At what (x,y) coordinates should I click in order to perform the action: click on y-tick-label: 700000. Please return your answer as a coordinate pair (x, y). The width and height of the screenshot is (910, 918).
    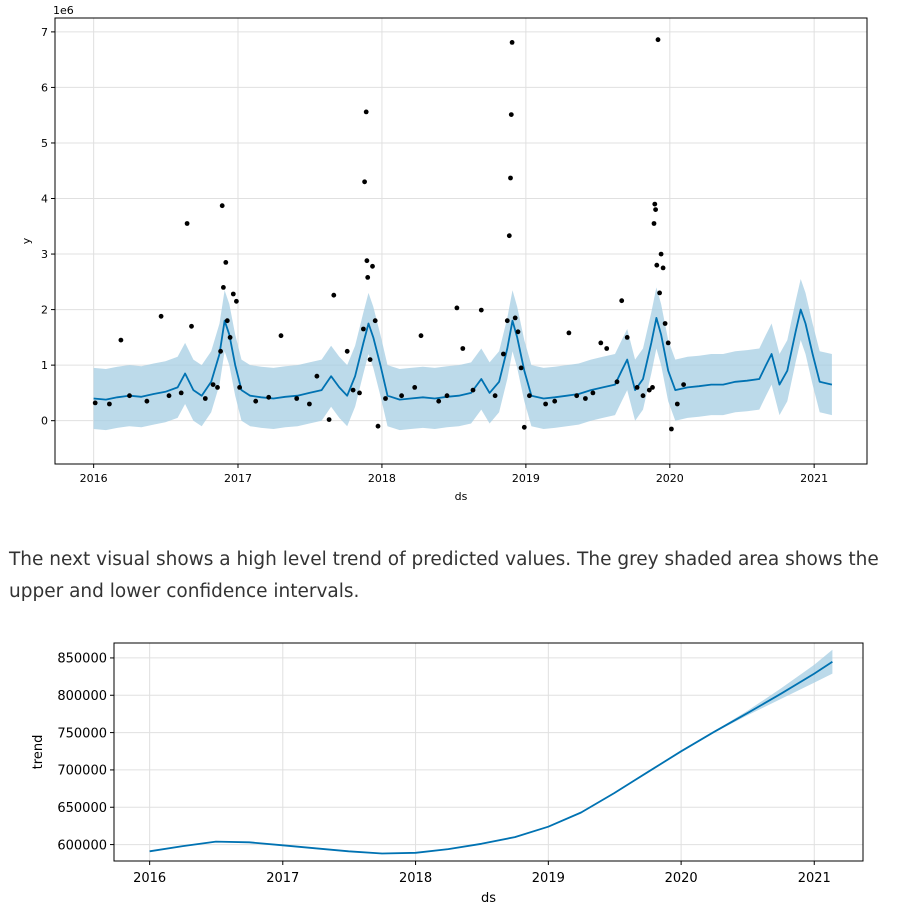
    Looking at the image, I should click on (82, 771).